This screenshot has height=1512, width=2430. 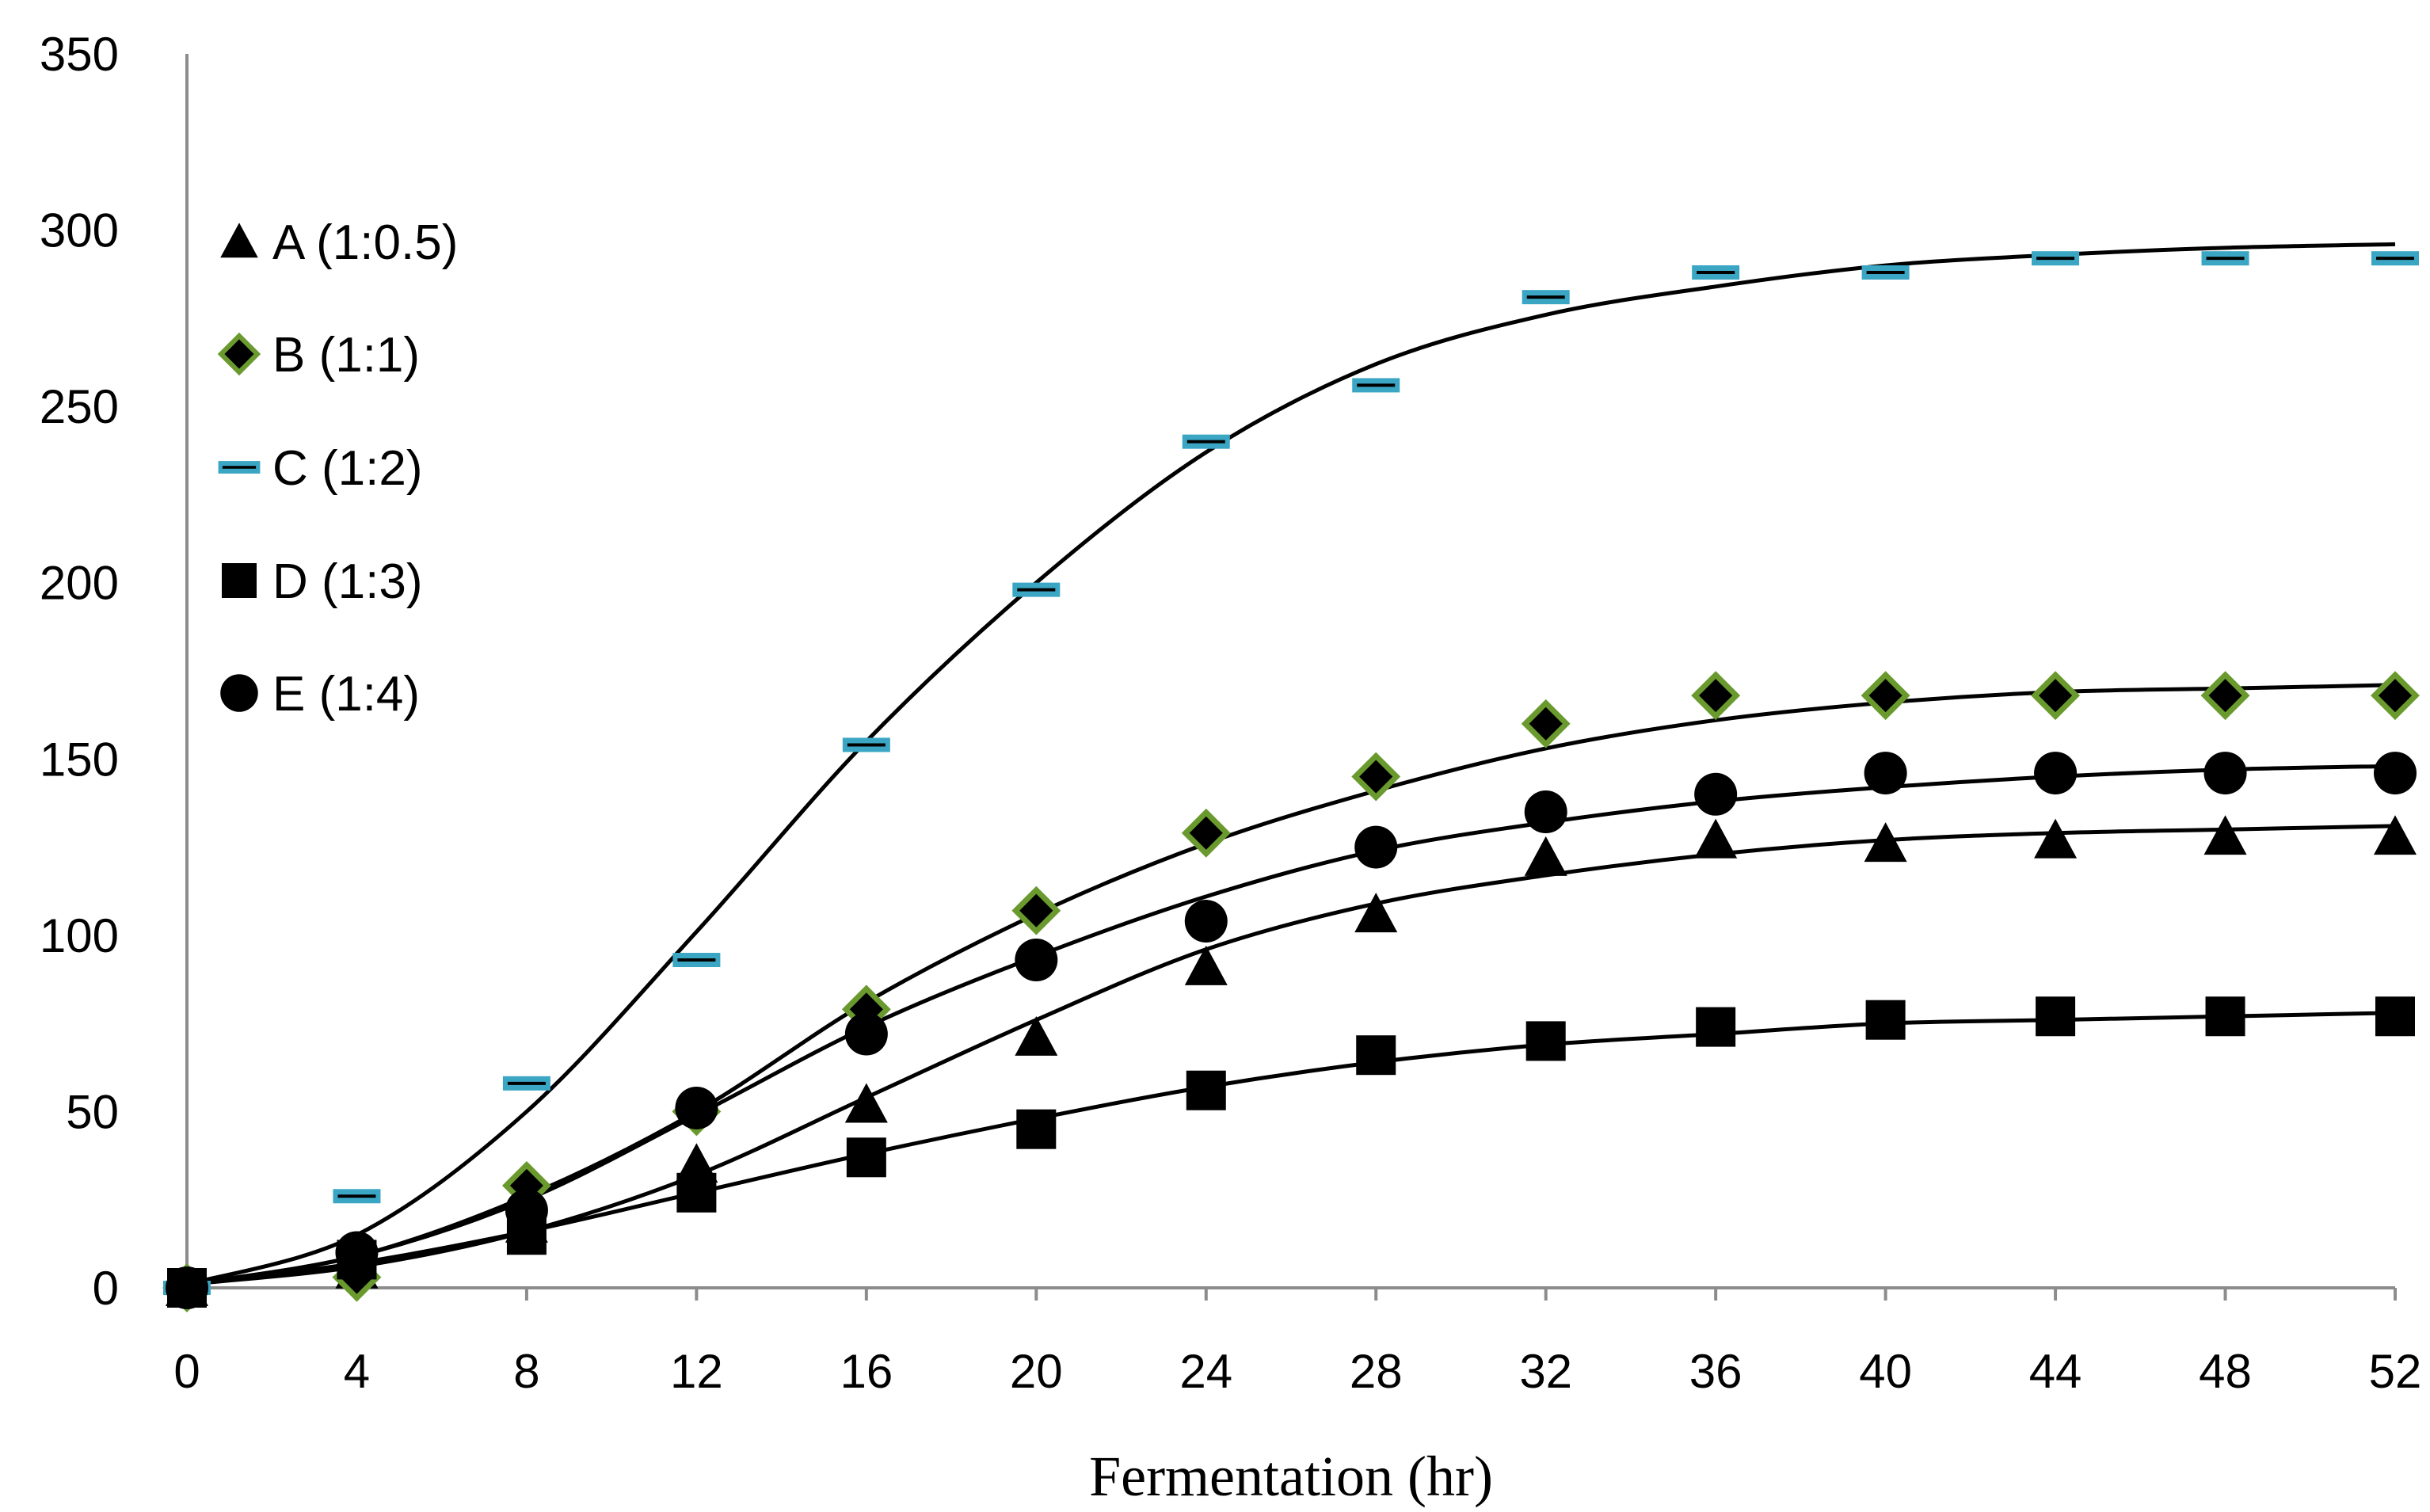 I want to click on legend-label: D (1:3), so click(x=347, y=581).